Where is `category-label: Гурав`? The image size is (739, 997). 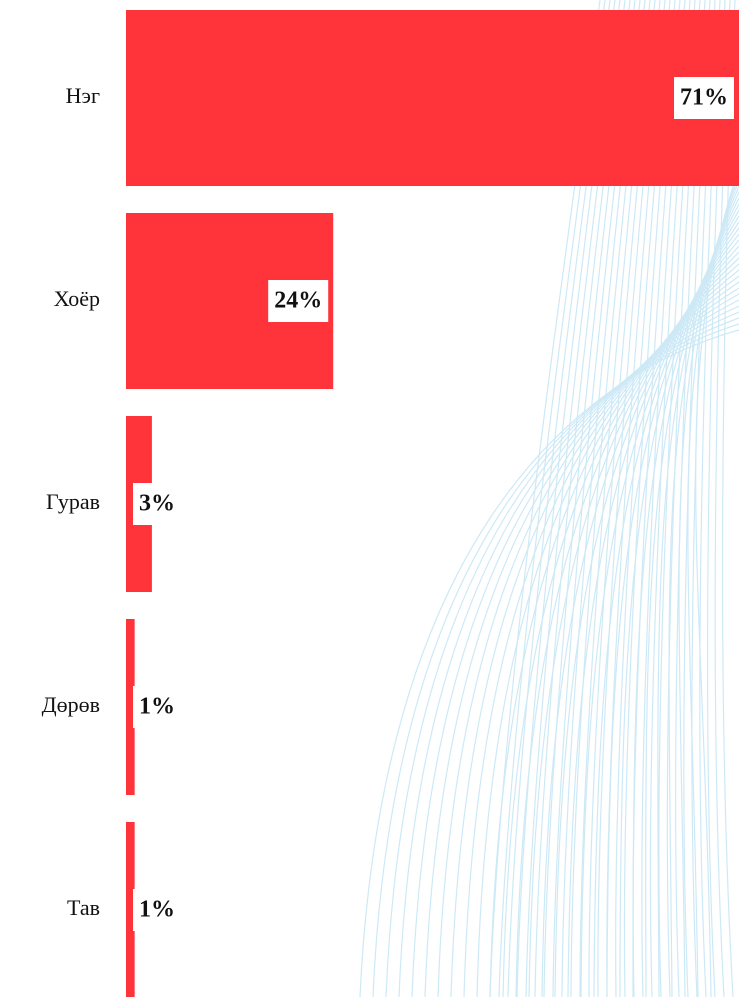
category-label: Гурав is located at coordinates (73, 501).